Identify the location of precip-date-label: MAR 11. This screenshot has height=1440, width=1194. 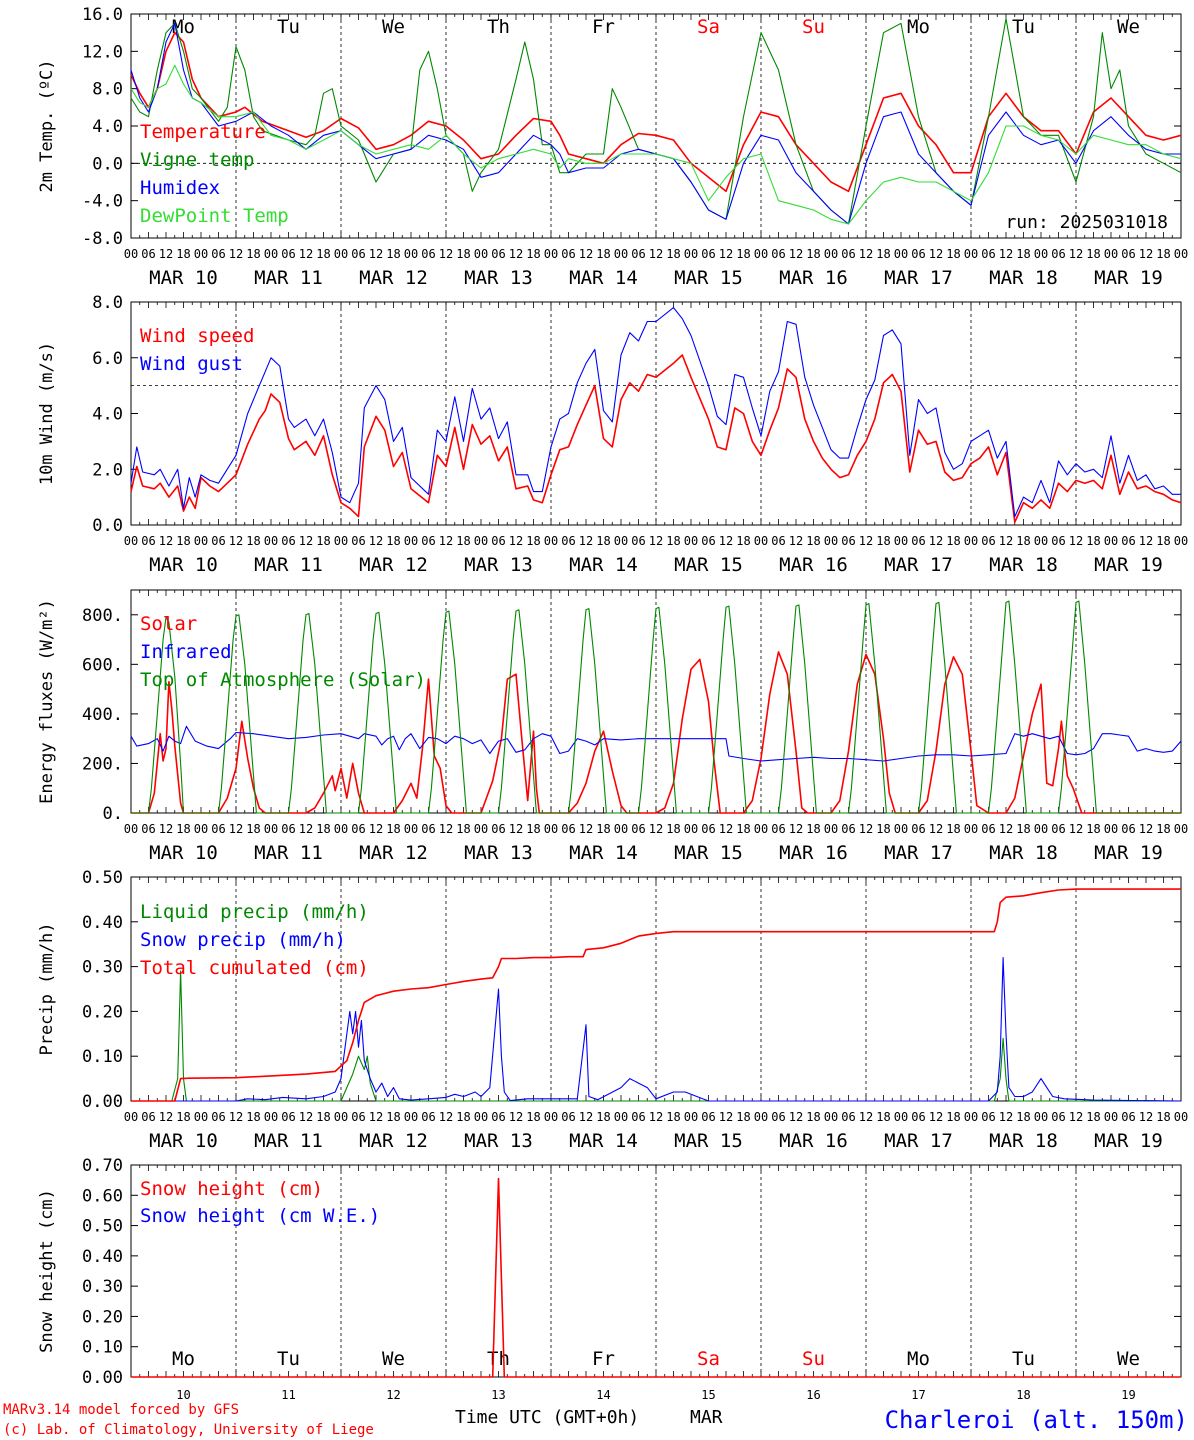
(288, 1141).